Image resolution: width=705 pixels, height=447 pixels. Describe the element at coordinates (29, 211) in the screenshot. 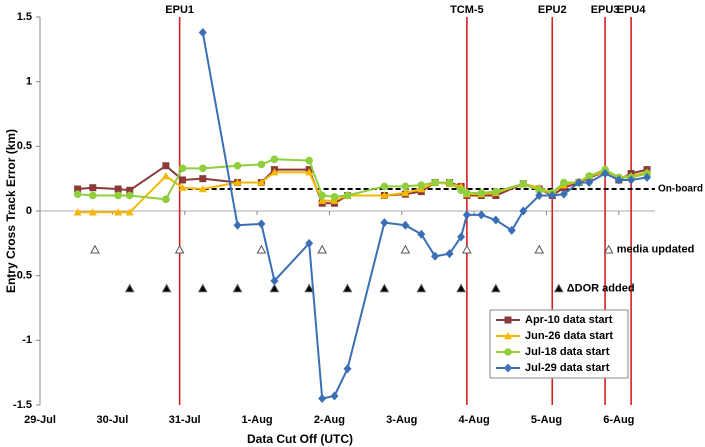

I see `y-tick-label: 0` at that location.